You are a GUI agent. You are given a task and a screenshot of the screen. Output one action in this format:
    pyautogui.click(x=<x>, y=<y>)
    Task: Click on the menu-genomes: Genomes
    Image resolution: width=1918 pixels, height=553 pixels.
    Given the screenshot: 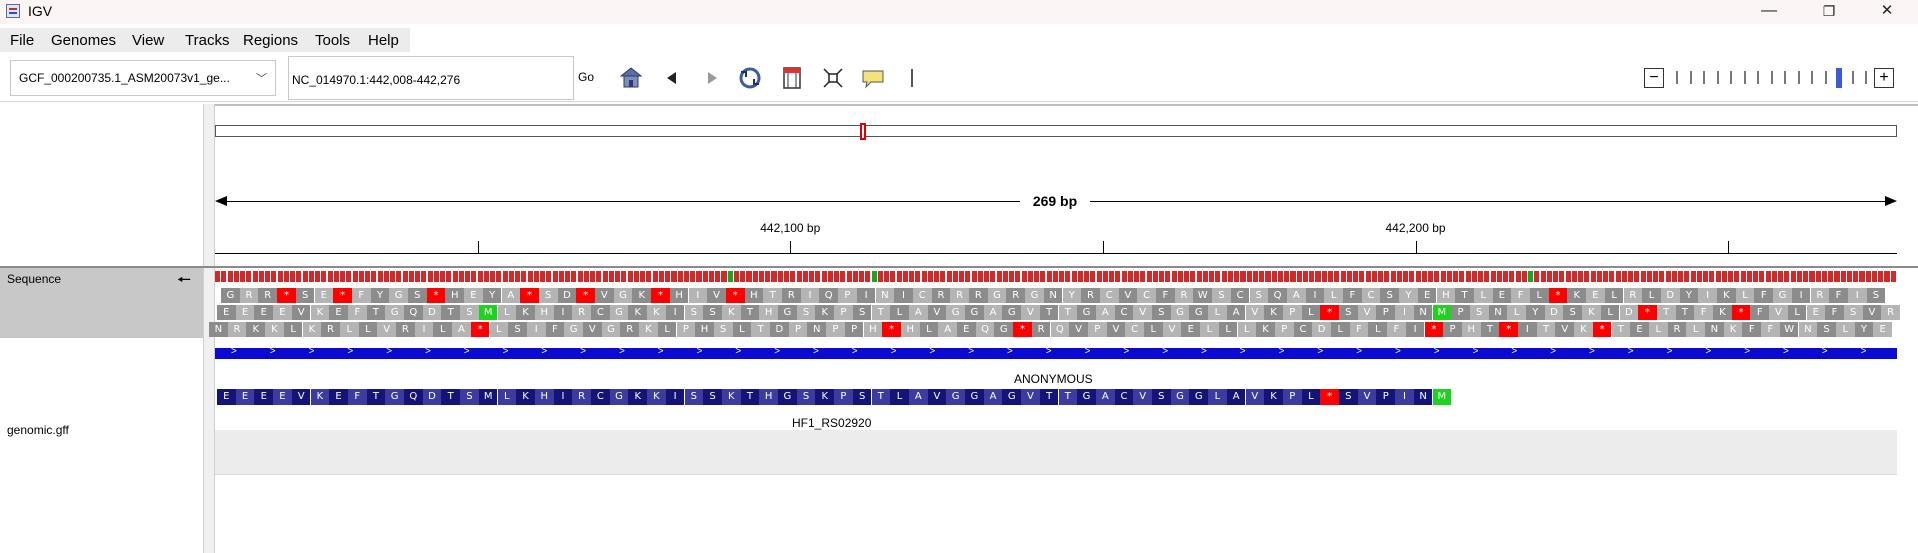 What is the action you would take?
    pyautogui.click(x=84, y=40)
    